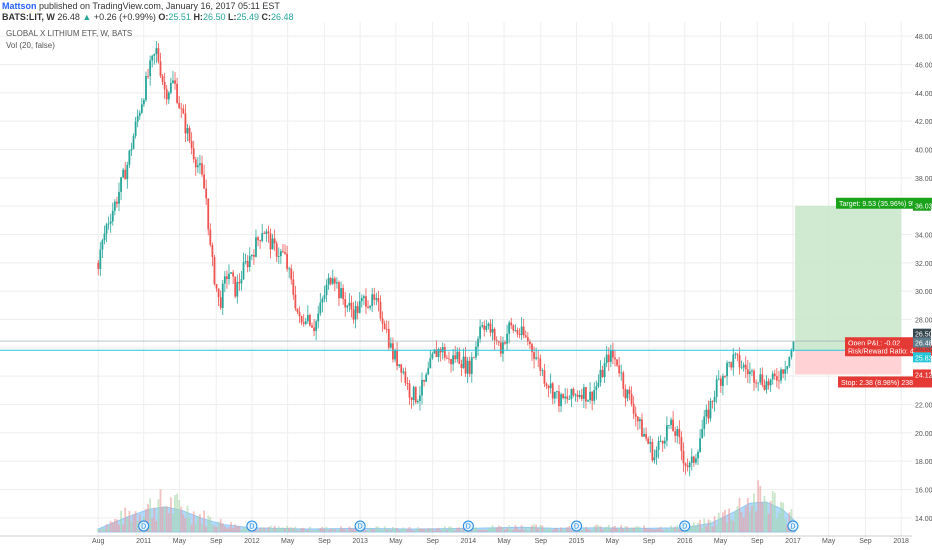 This screenshot has height=550, width=932. I want to click on risk-reward-label-bg, so click(888, 351).